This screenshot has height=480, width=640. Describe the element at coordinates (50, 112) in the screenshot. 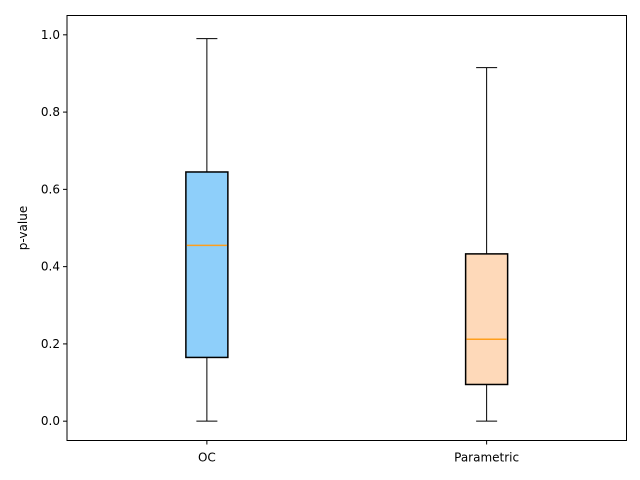

I see `y-tick-label: 0.8` at that location.